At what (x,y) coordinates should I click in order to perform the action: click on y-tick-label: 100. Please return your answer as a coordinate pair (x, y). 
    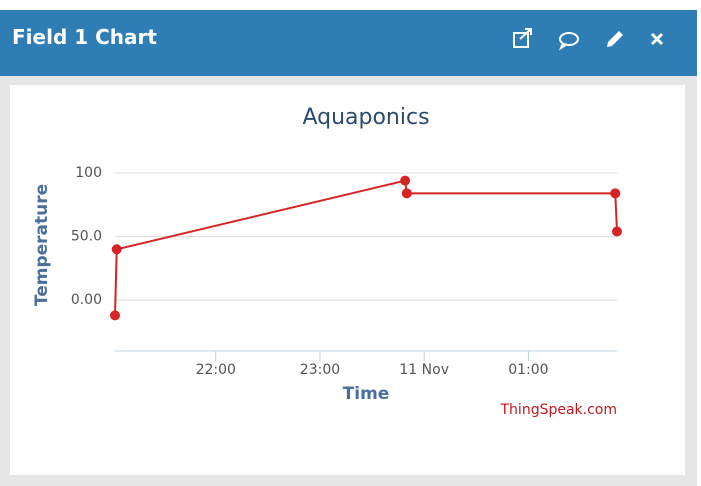
    Looking at the image, I should click on (88, 173).